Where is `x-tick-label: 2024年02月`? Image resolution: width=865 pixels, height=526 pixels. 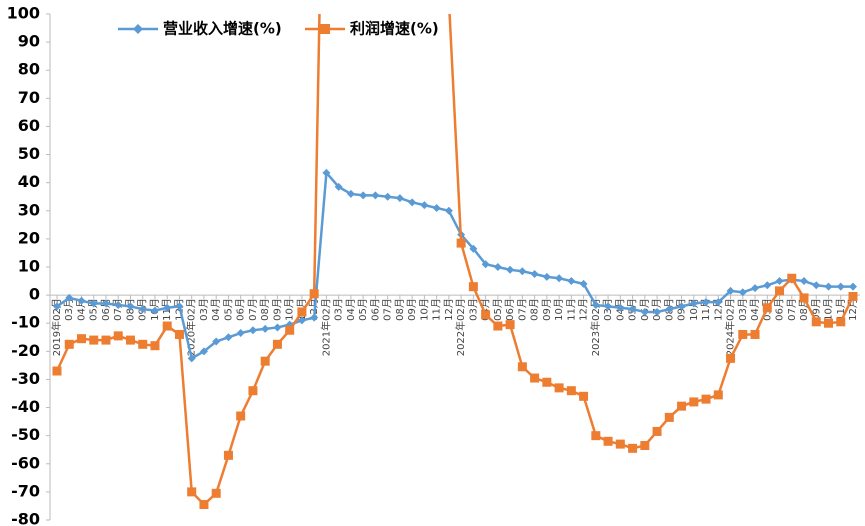 x-tick-label: 2024年02月 is located at coordinates (730, 327).